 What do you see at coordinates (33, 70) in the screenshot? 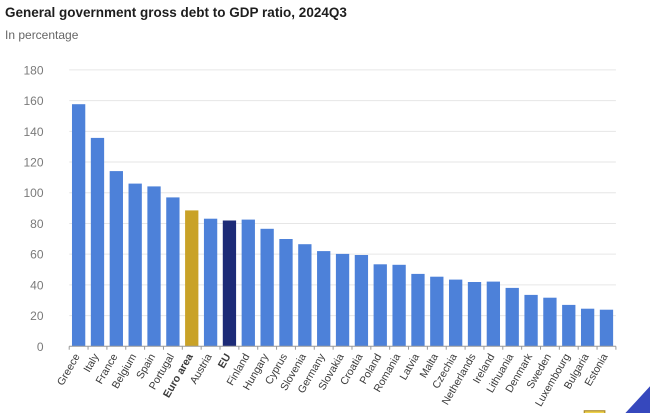
I see `svg-text: 180` at bounding box center [33, 70].